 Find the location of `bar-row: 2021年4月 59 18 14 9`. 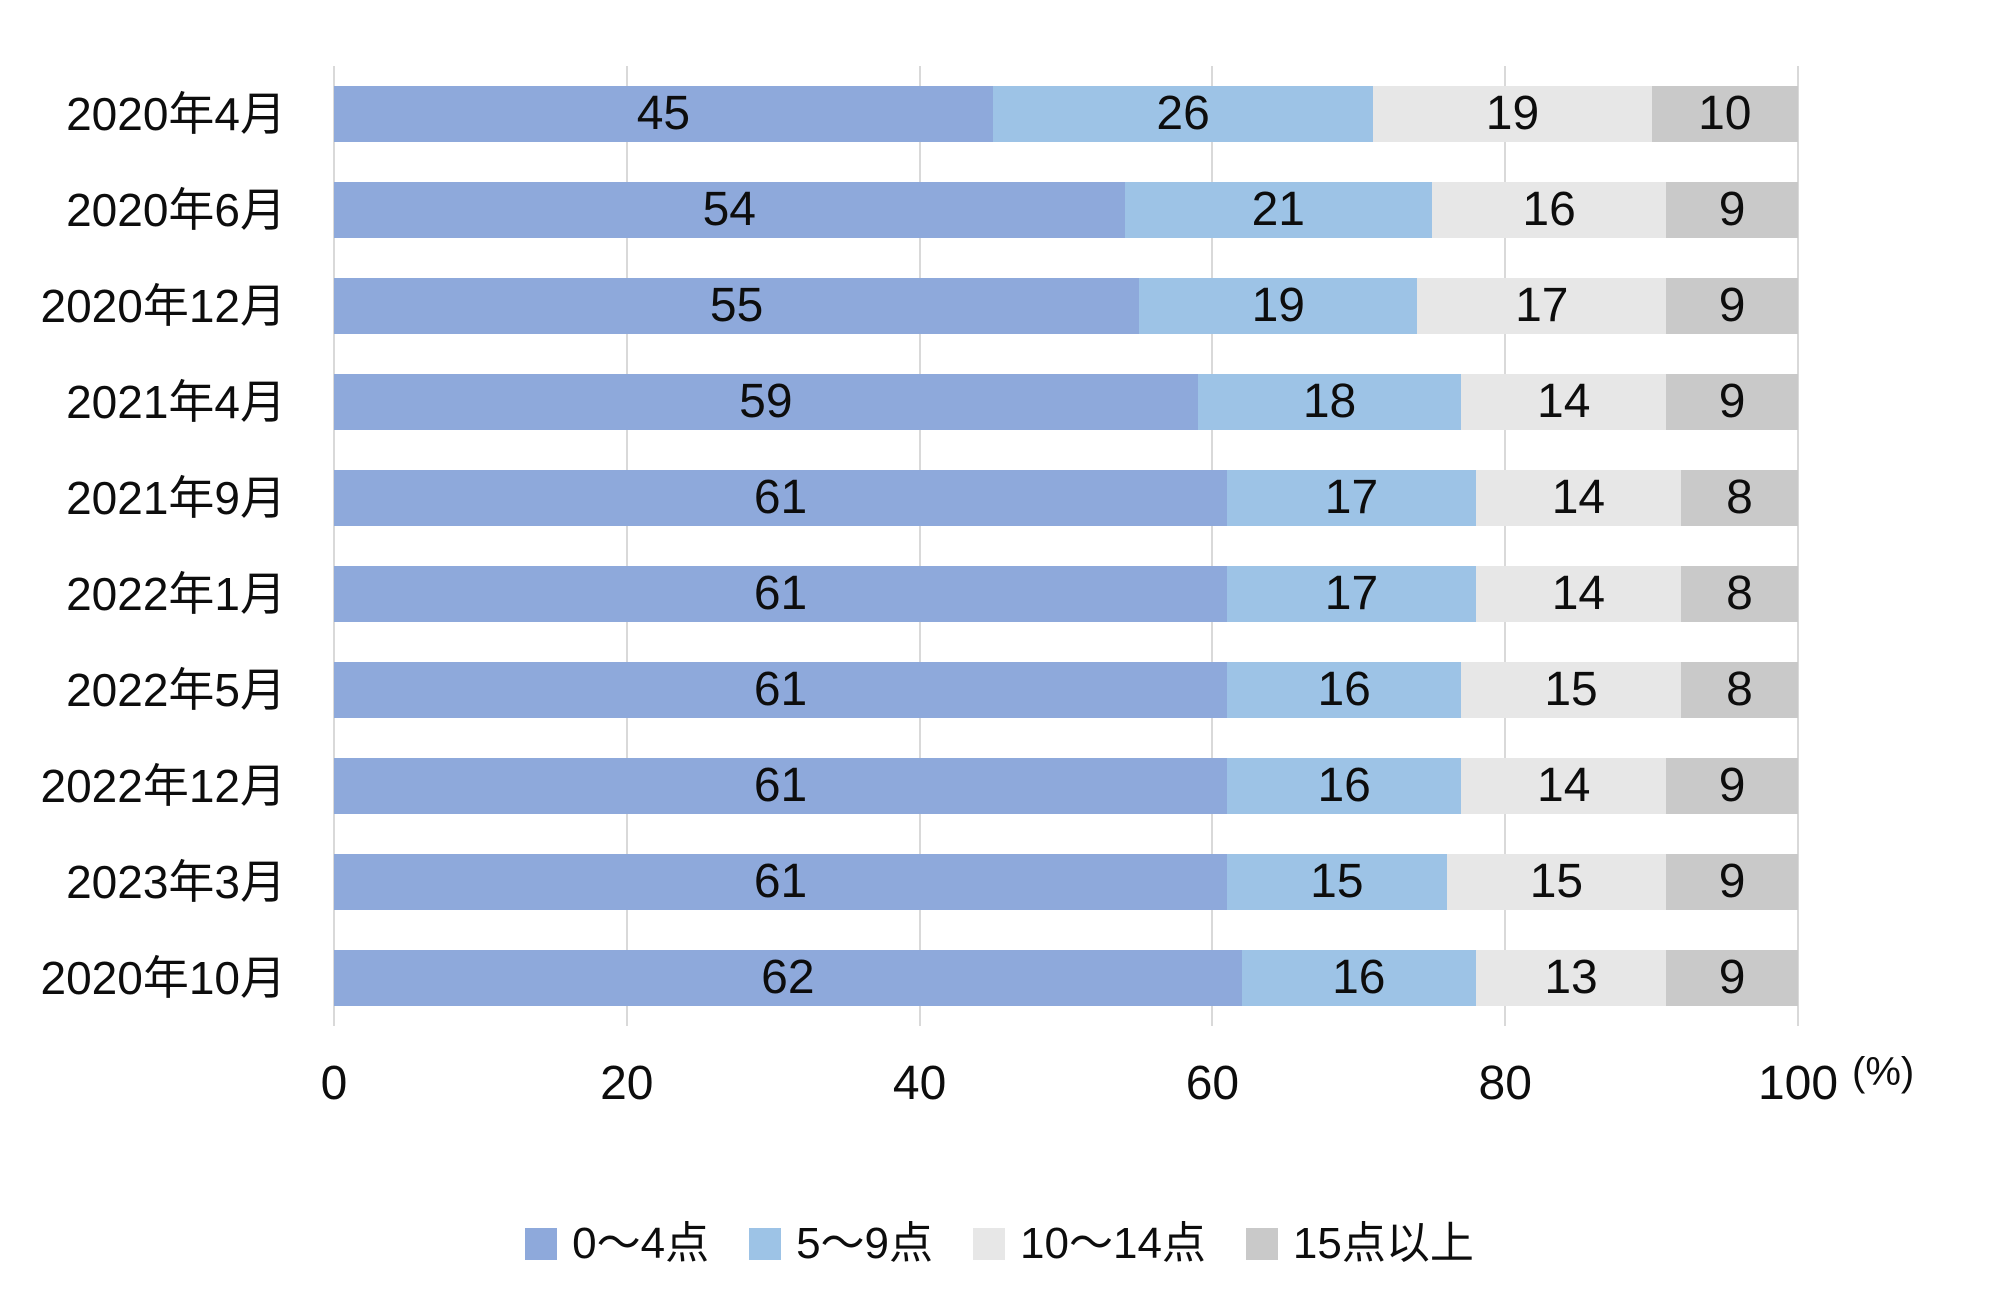

bar-row: 2021年4月 59 18 14 9 is located at coordinates (932, 402).